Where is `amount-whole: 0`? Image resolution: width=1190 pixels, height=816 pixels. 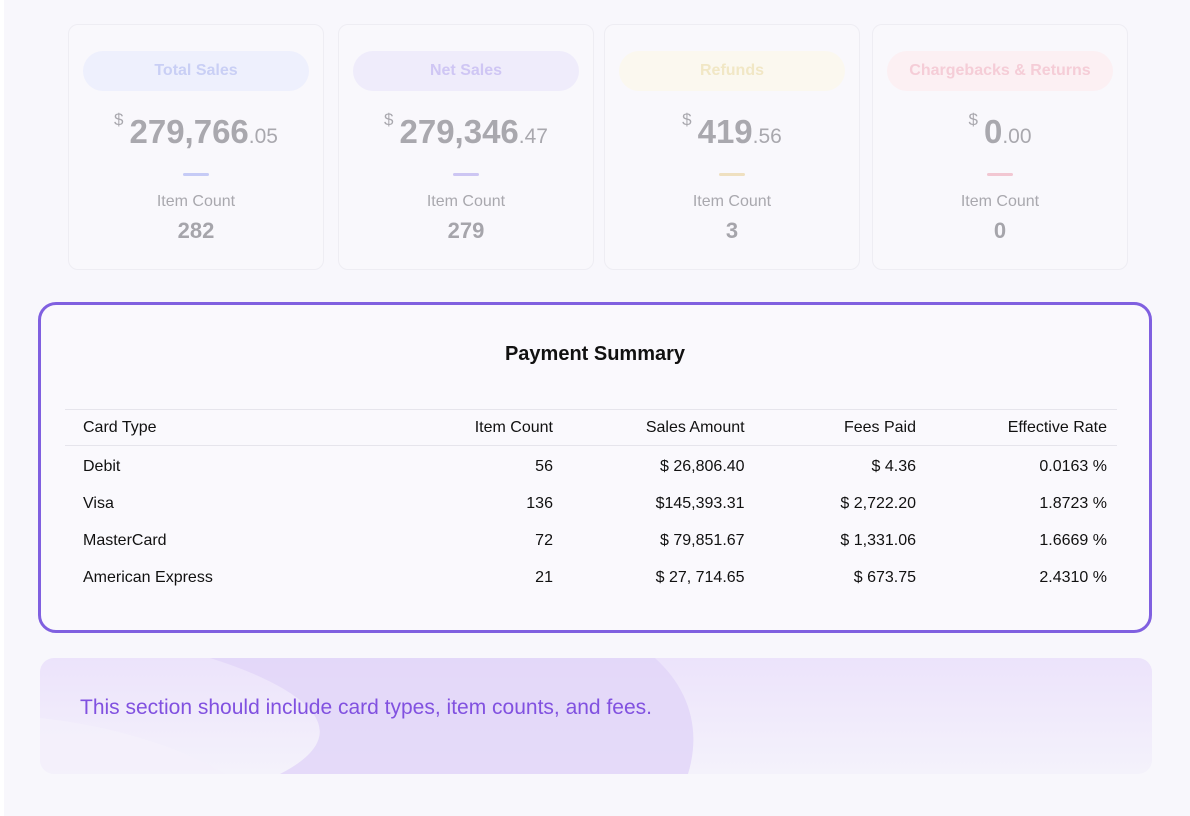
amount-whole: 0 is located at coordinates (993, 131).